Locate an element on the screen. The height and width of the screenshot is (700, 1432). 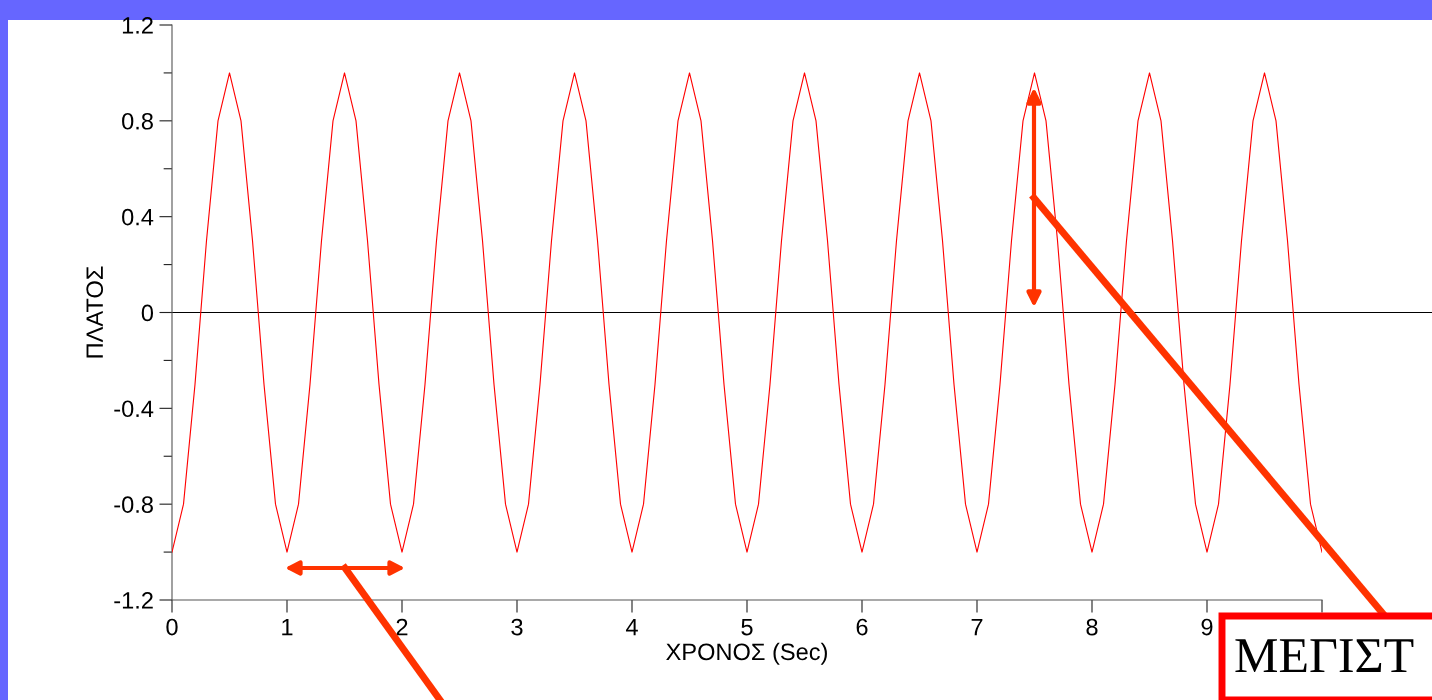
x-tick-label: 0 is located at coordinates (172, 627).